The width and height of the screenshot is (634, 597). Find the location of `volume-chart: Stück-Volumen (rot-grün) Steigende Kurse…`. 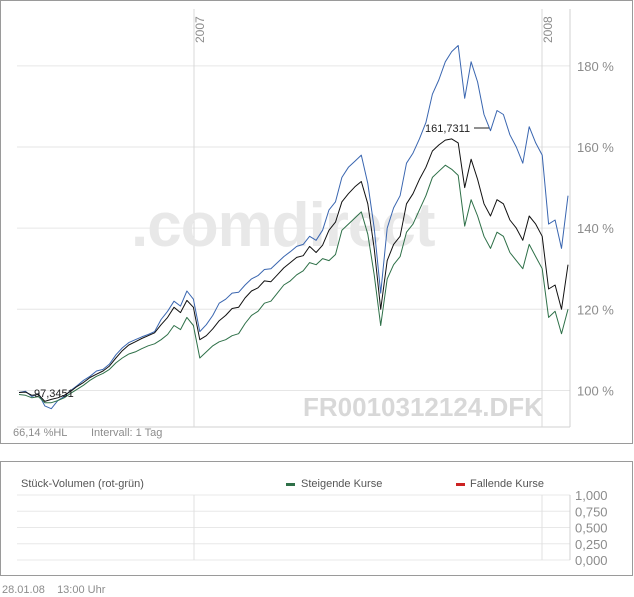

volume-chart: Stück-Volumen (rot-grün) Steigende Kurse… is located at coordinates (312, 523).